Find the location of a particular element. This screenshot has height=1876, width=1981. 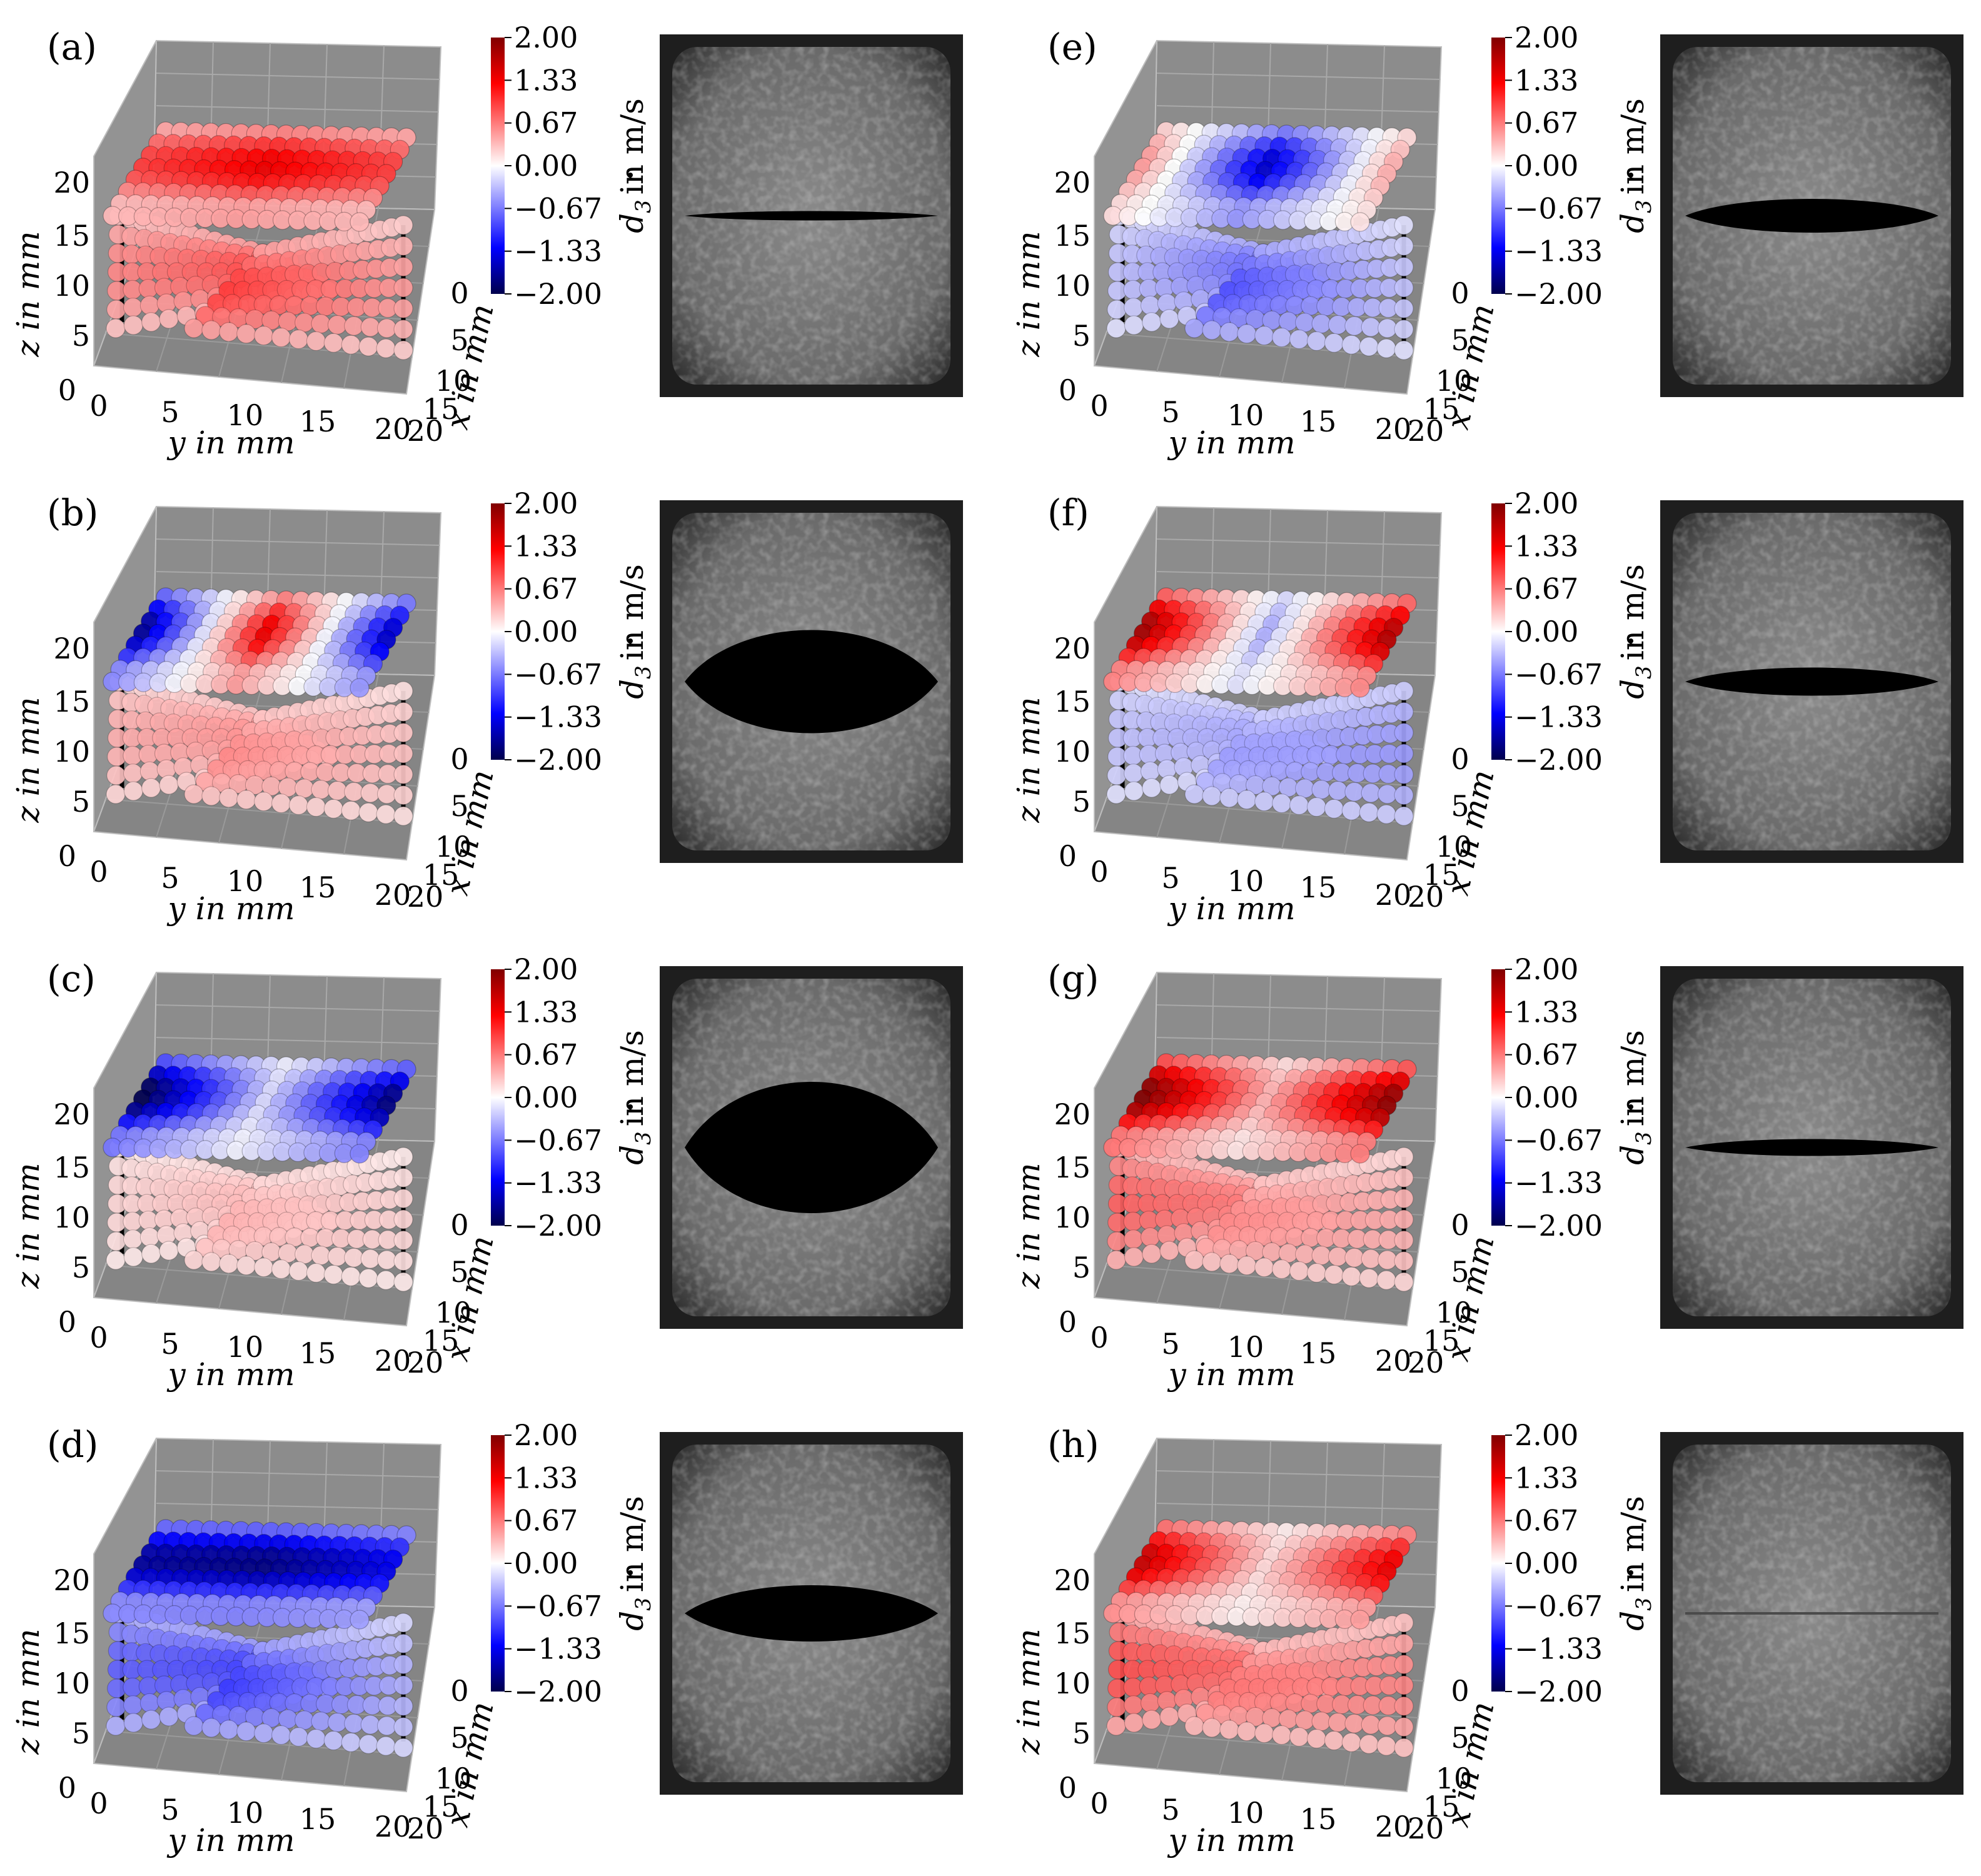

z-tick: 5 is located at coordinates (1081, 1267).